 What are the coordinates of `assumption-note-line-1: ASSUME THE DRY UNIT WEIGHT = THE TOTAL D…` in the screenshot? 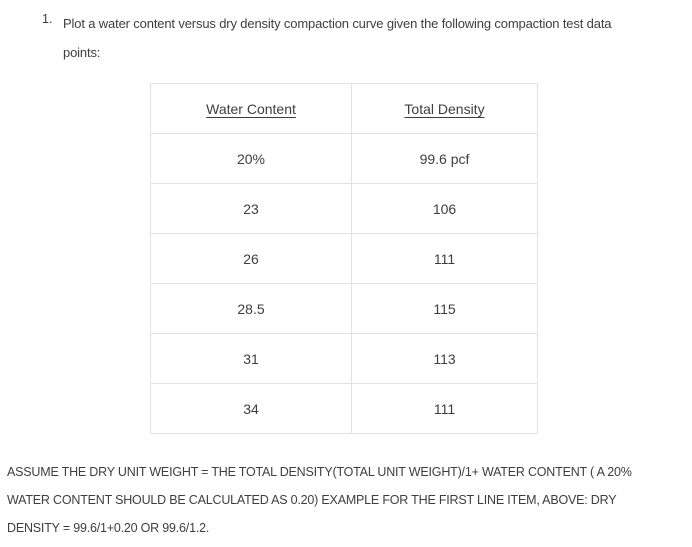 It's located at (319, 472).